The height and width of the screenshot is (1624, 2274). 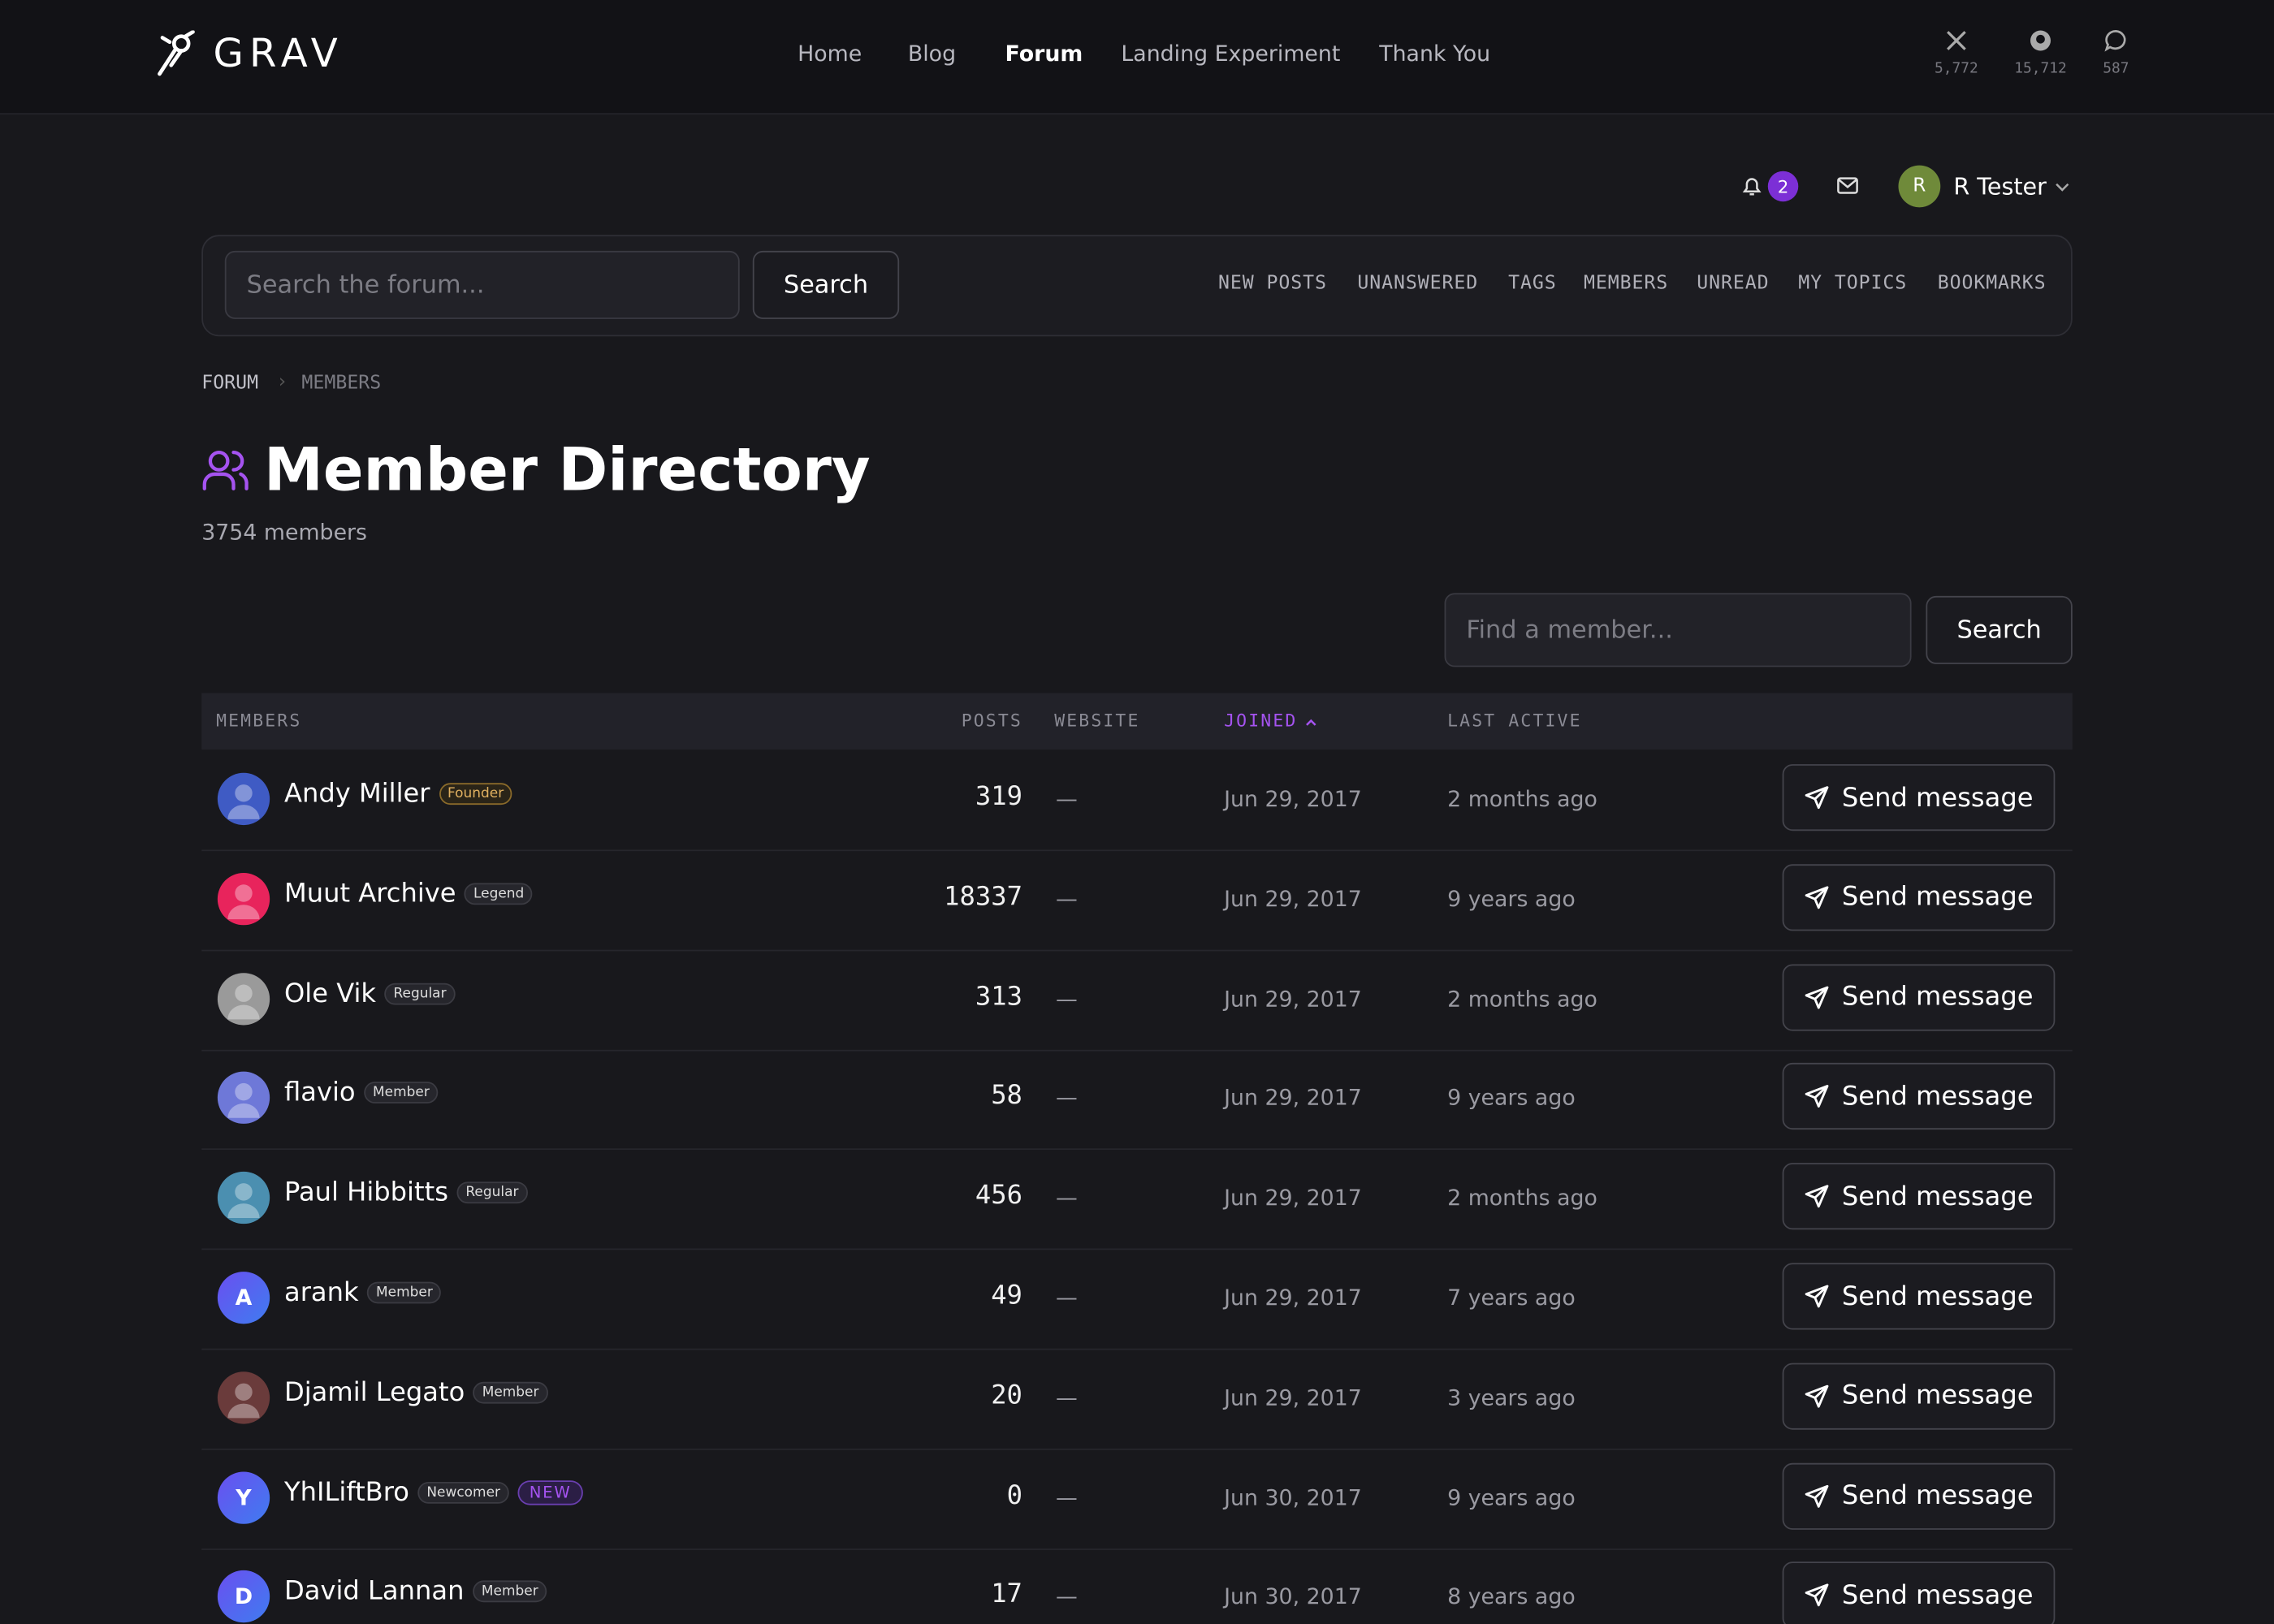 I want to click on member-name: YhILiftBro, so click(x=347, y=1492).